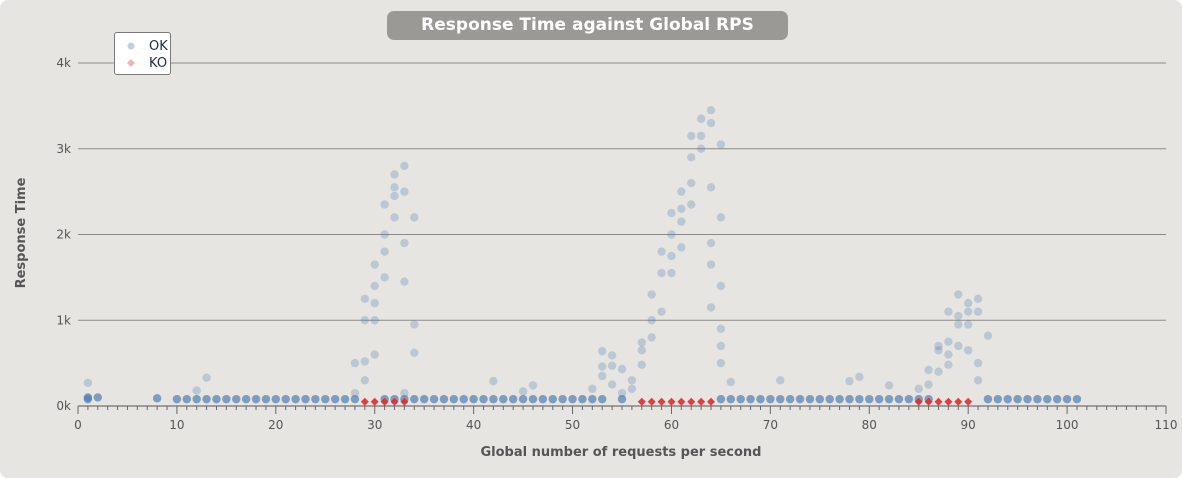 The width and height of the screenshot is (1182, 478). What do you see at coordinates (473, 425) in the screenshot?
I see `x-tick-label: 40` at bounding box center [473, 425].